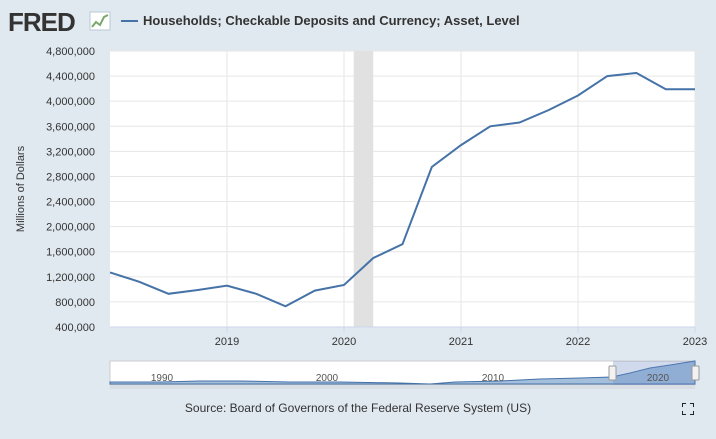 This screenshot has width=716, height=439. I want to click on x-tick-label: 2021, so click(461, 342).